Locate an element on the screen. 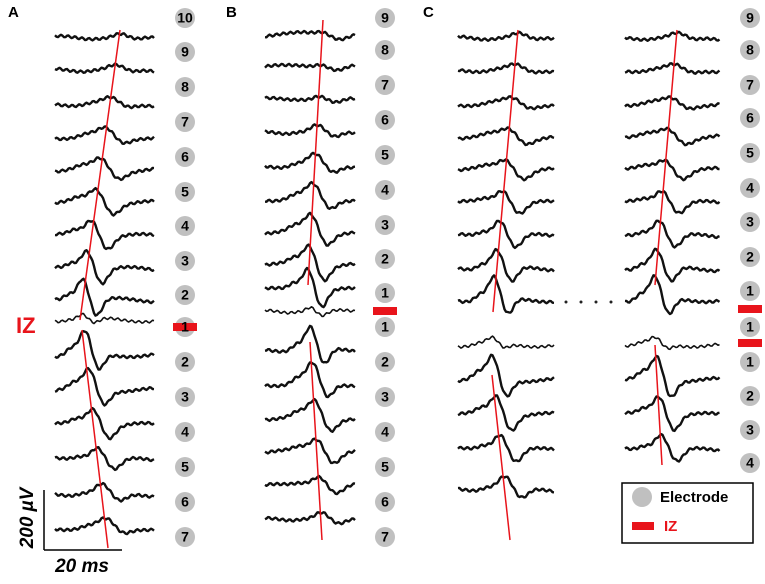  electrode-number: 10 is located at coordinates (185, 18).